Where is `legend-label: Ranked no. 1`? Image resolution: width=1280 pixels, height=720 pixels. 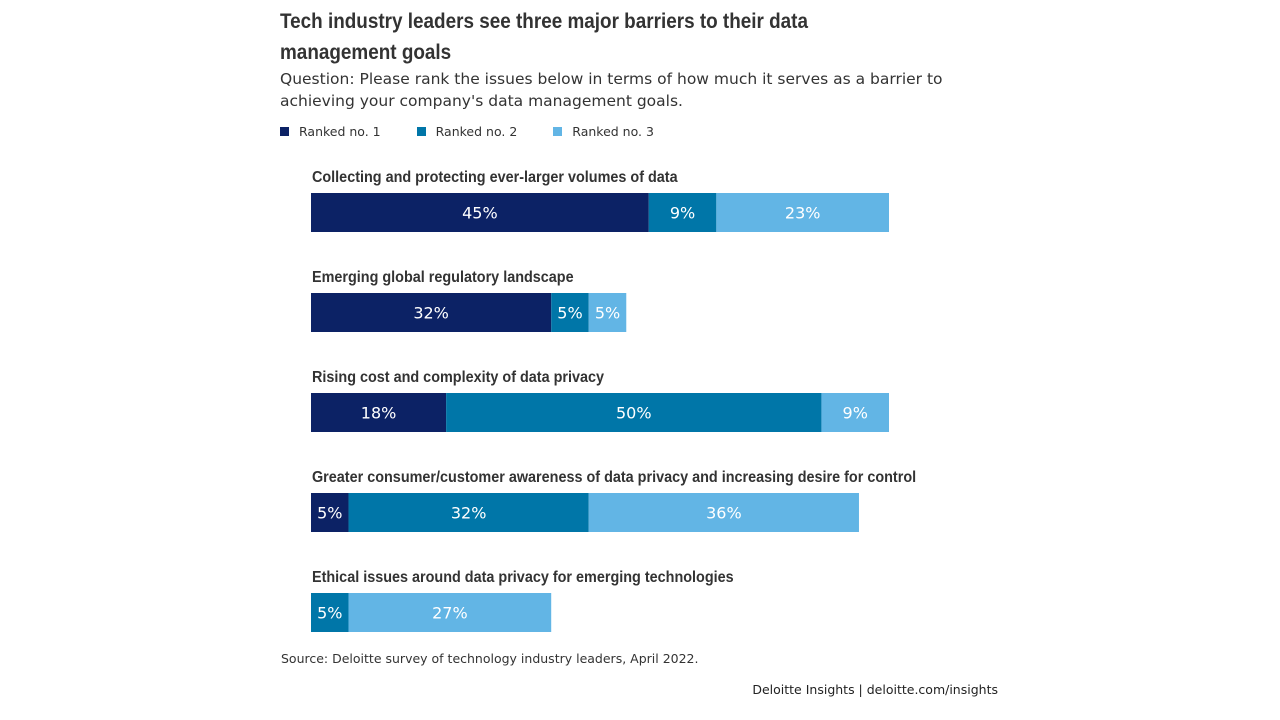
legend-label: Ranked no. 1 is located at coordinates (340, 131).